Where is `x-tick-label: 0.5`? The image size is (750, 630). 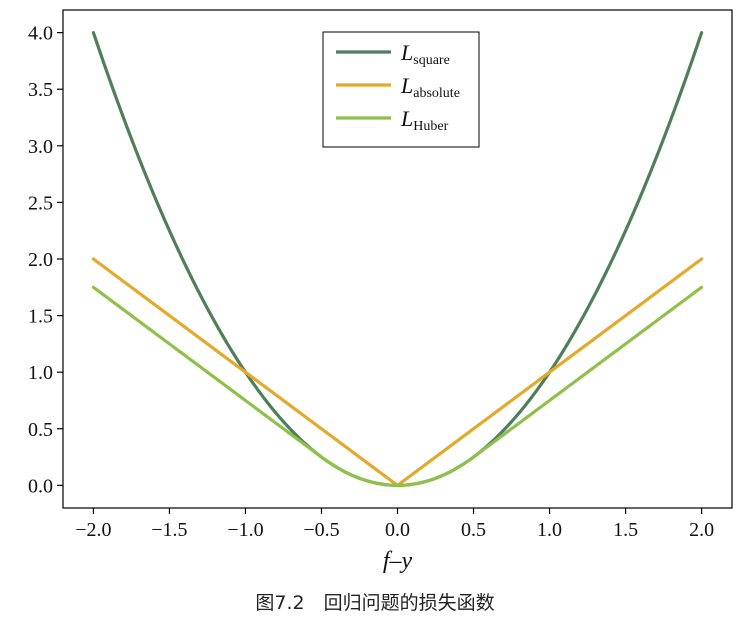
x-tick-label: 0.5 is located at coordinates (473, 530).